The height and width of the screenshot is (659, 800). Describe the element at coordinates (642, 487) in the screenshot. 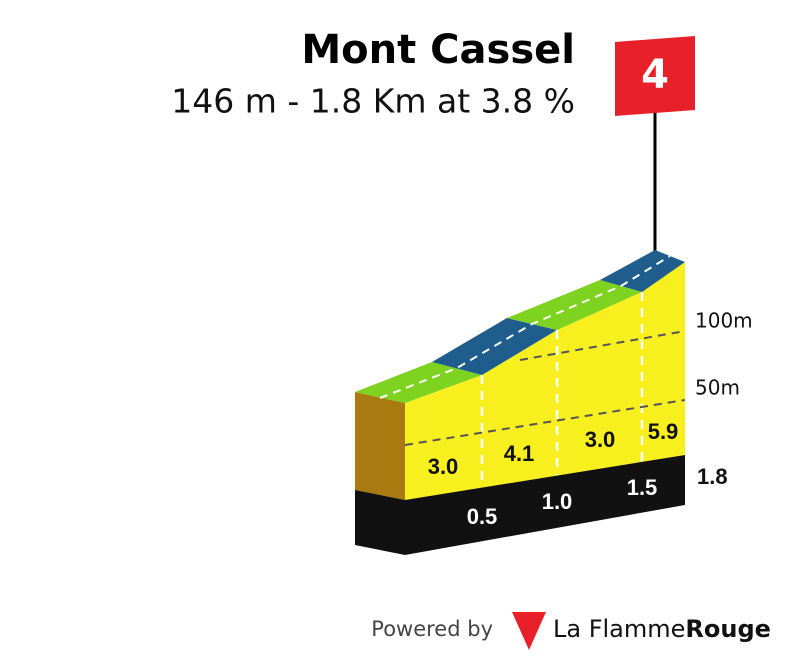

I see `distance-label: 1.5` at that location.